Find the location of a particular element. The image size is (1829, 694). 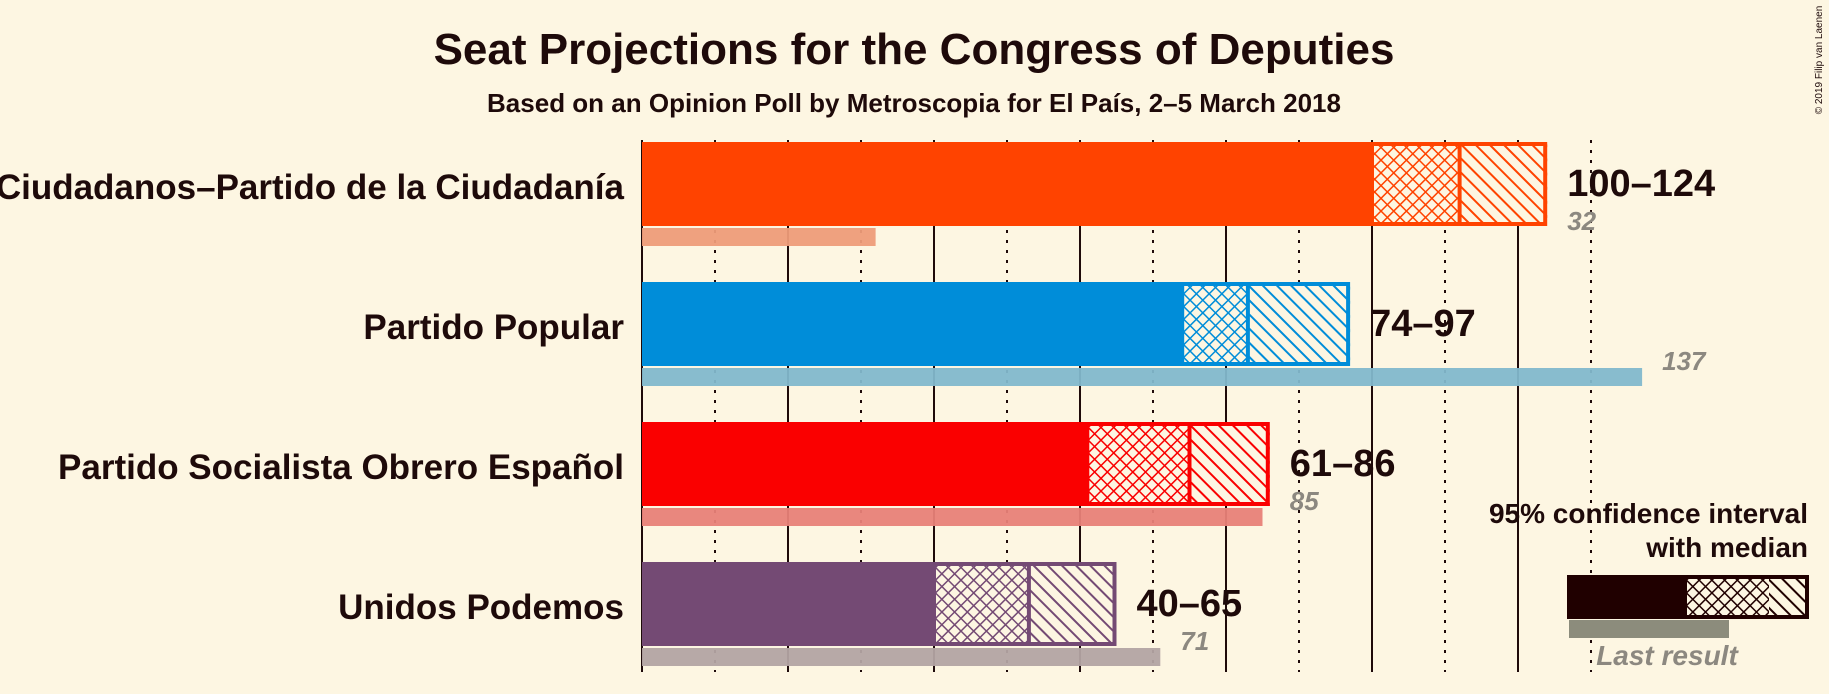

range-label: 74–97 is located at coordinates (1423, 324).